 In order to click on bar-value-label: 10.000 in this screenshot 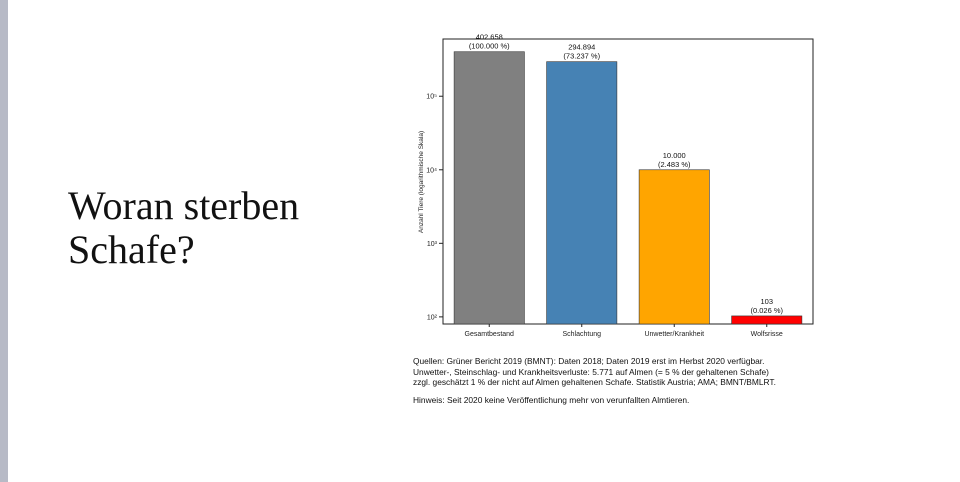, I will do `click(674, 155)`.